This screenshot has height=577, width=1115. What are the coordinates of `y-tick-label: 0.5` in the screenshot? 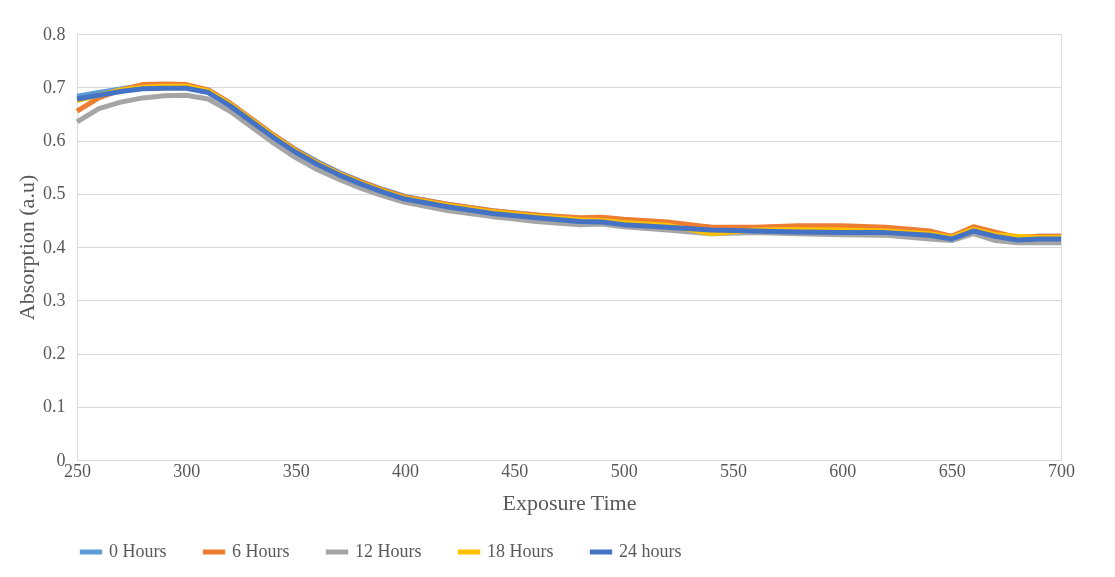 It's located at (54, 193).